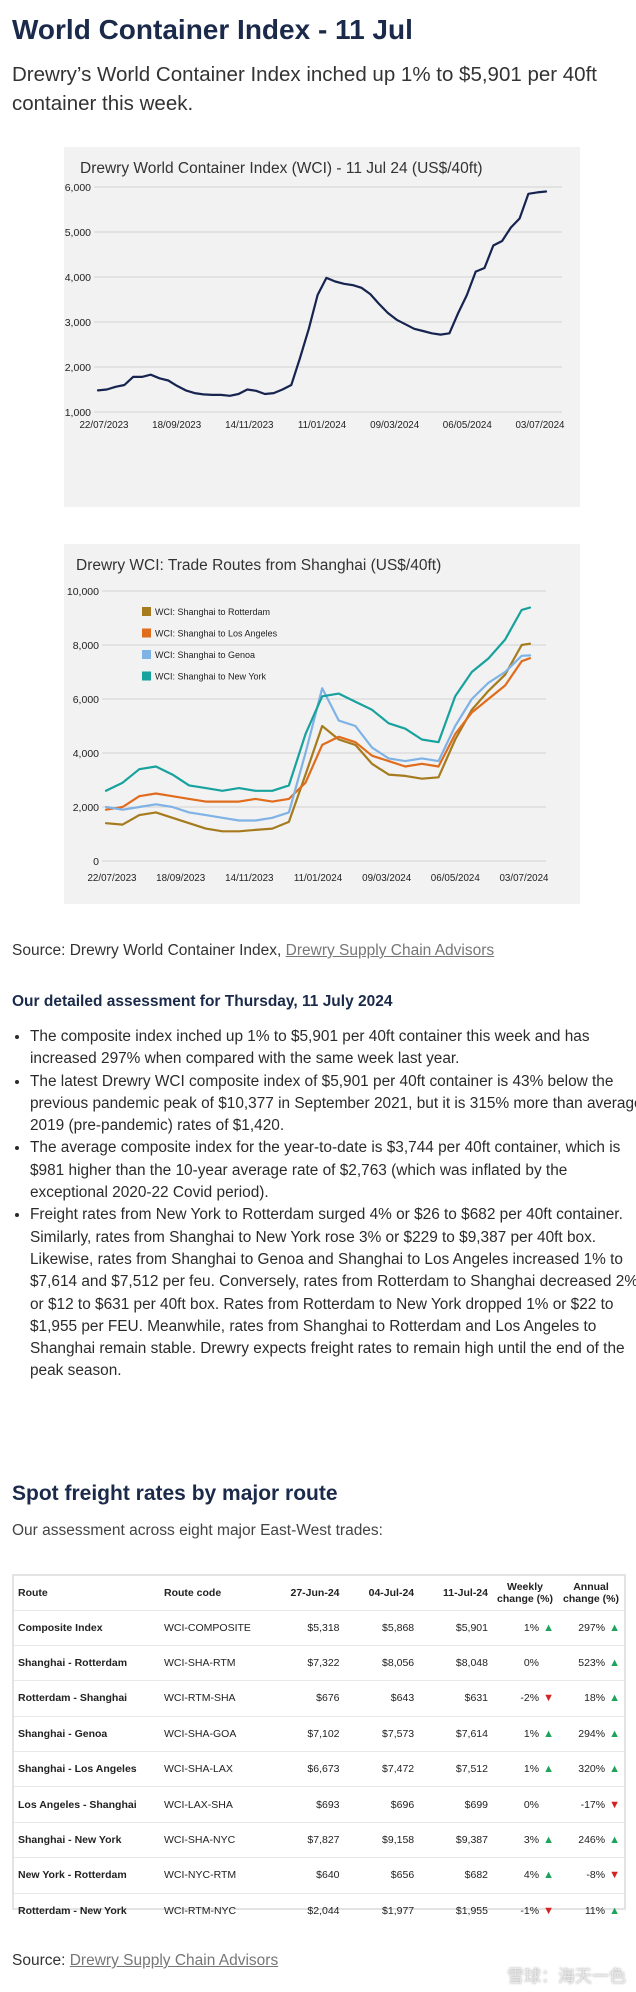 This screenshot has width=636, height=1992. What do you see at coordinates (87, 1875) in the screenshot?
I see `cell-route: New York - Rotterdam` at bounding box center [87, 1875].